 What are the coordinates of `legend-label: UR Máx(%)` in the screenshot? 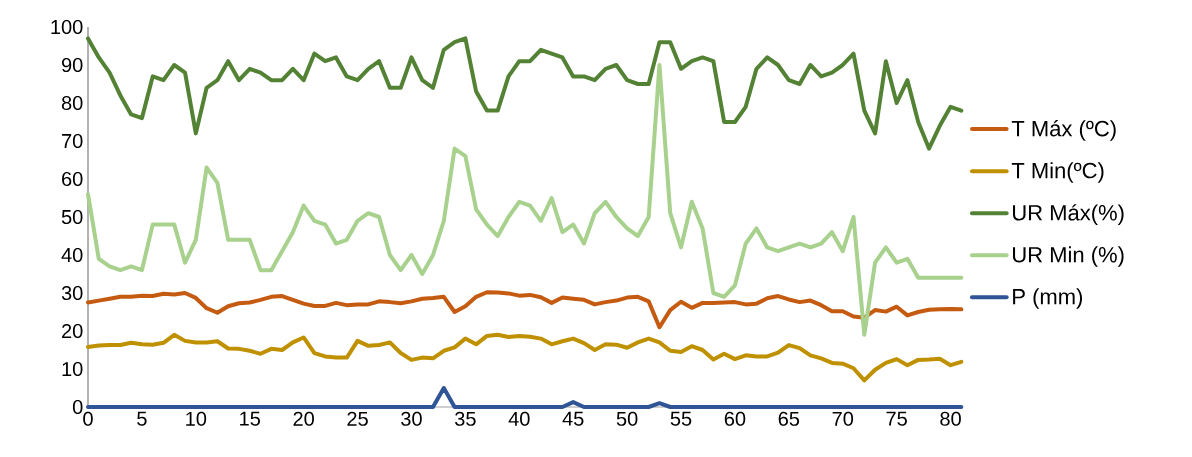 It's located at (1068, 214).